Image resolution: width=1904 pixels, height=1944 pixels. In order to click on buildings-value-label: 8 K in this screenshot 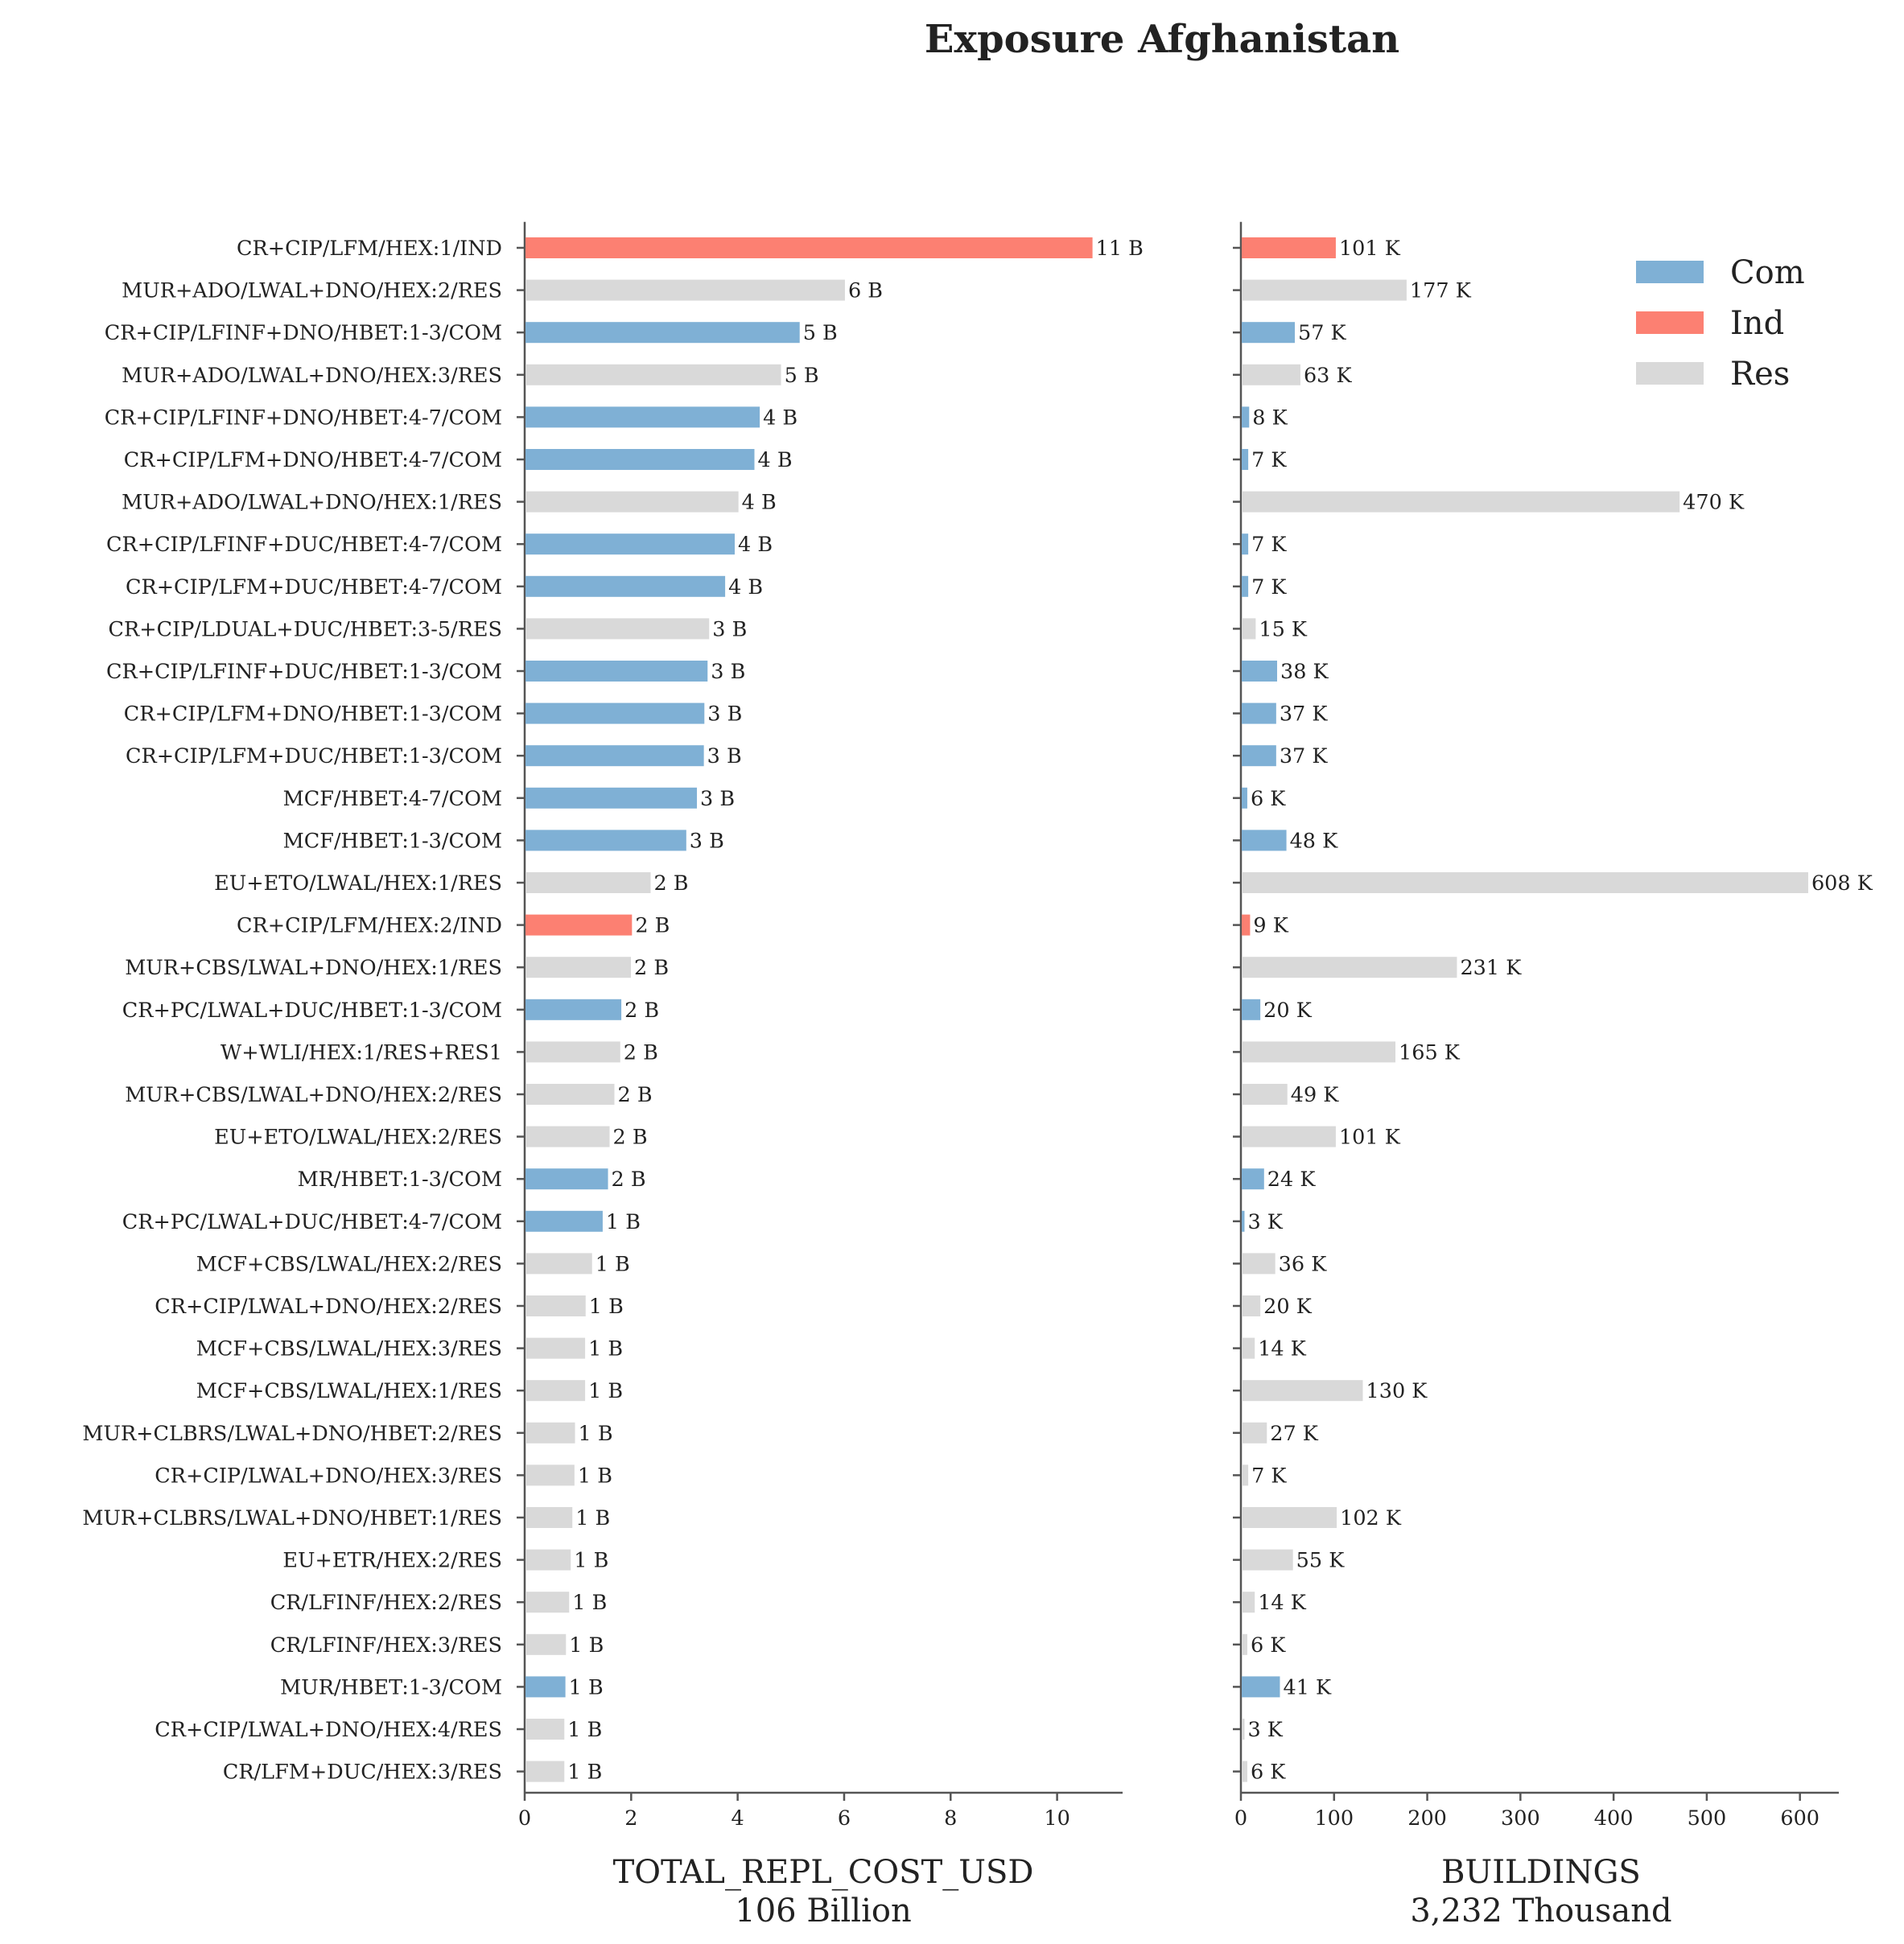, I will do `click(1270, 418)`.